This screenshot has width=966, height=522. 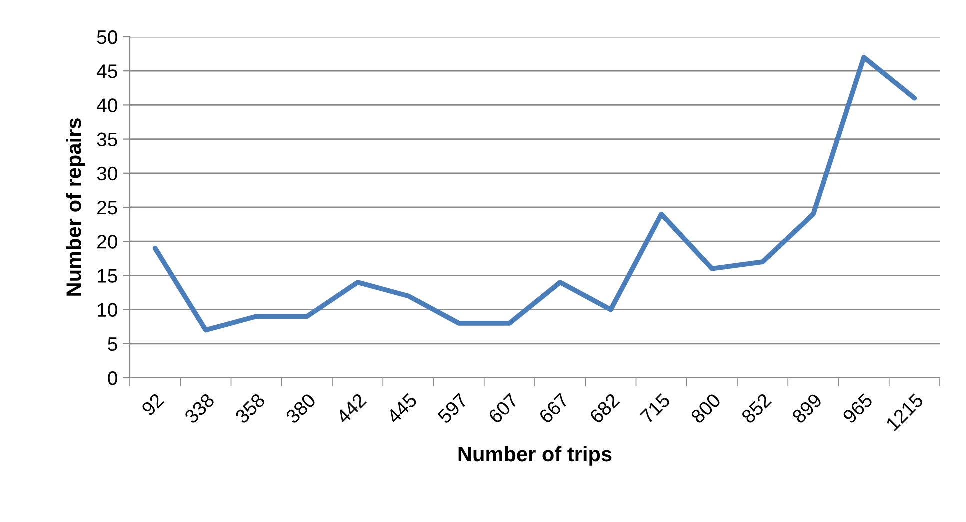 What do you see at coordinates (535, 456) in the screenshot?
I see `x-axis-title: Number of trips` at bounding box center [535, 456].